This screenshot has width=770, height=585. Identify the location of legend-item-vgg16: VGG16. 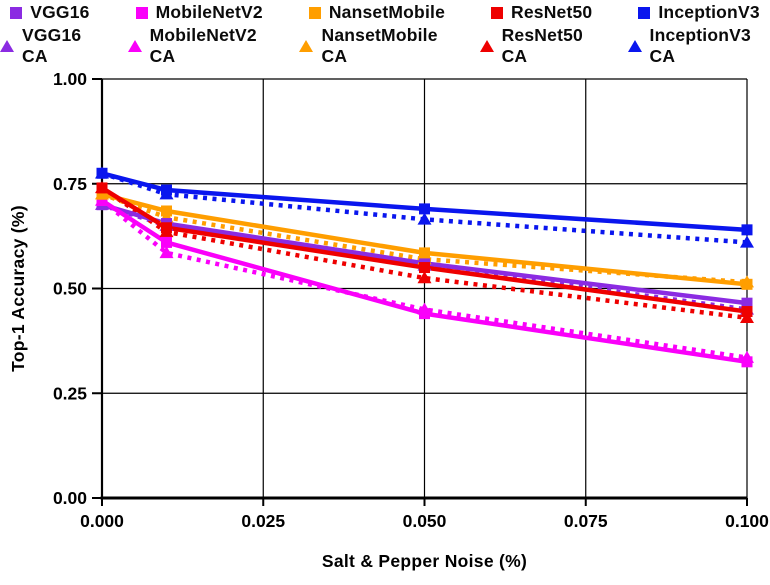
(49, 12).